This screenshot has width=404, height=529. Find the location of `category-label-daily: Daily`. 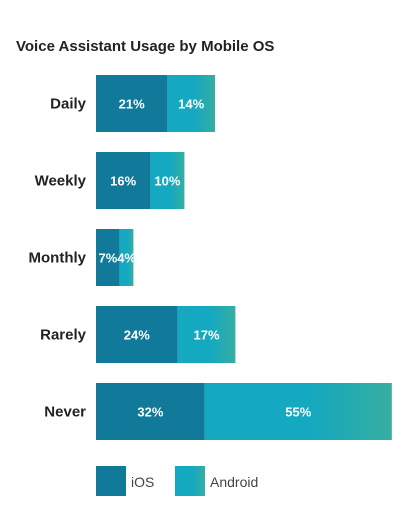

category-label-daily: Daily is located at coordinates (68, 104).